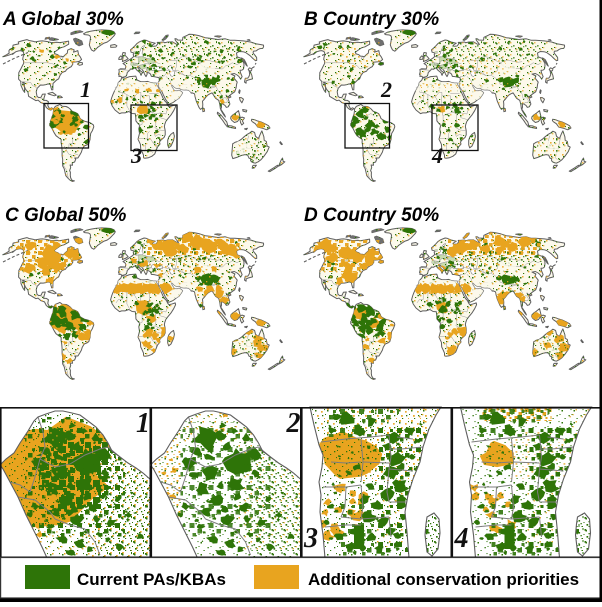  Describe the element at coordinates (443, 579) in the screenshot. I see `svg-text:Additional conservation priori: Additional conservation priorities` at that location.